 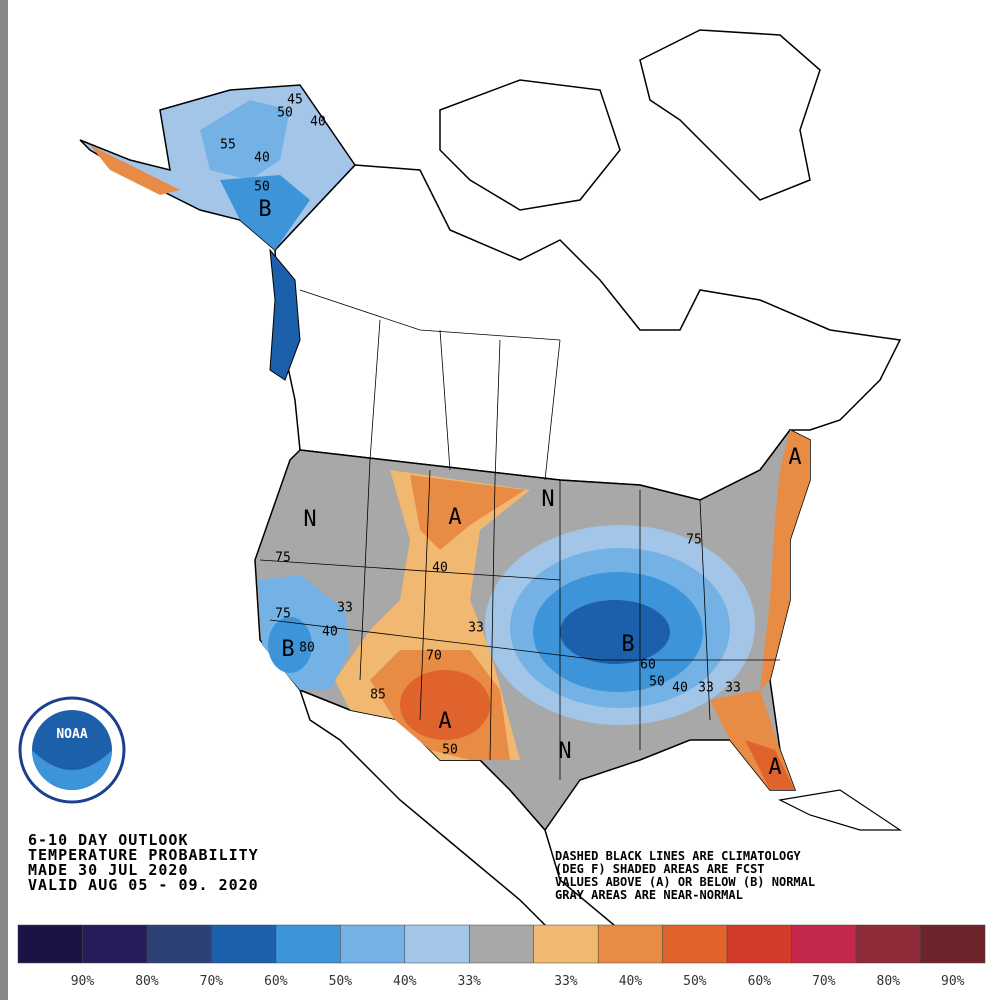 I want to click on frame-edge, so click(x=4, y=500).